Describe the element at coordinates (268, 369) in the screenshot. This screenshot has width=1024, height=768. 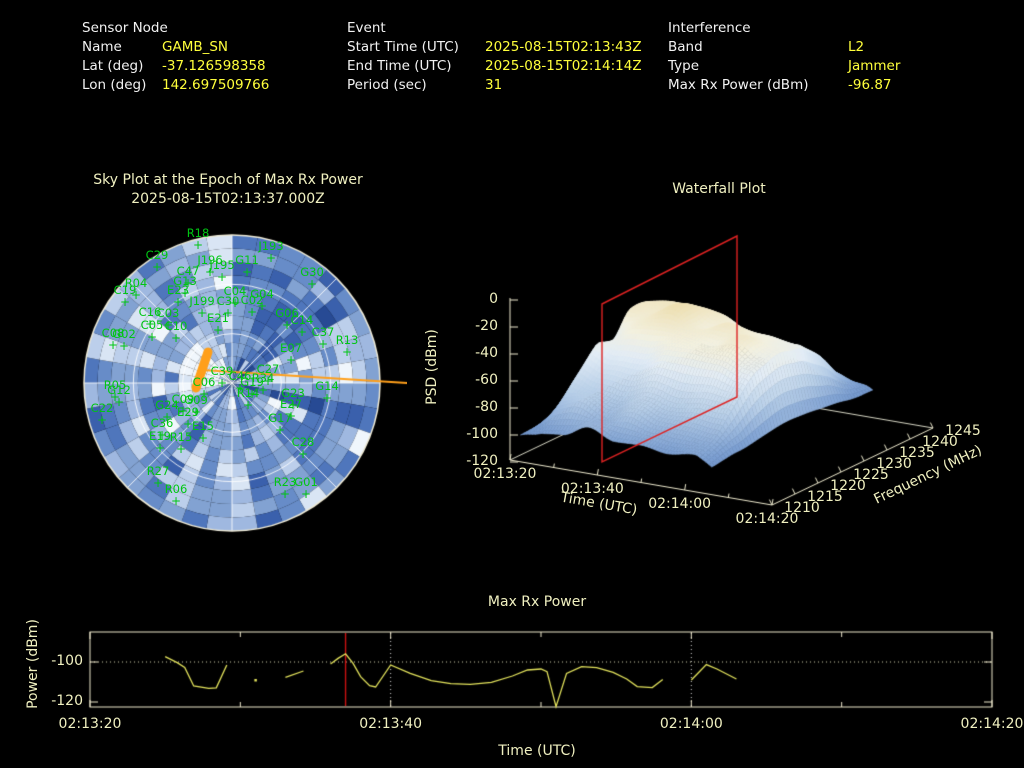
I see `satellite-label-C27: C27` at that location.